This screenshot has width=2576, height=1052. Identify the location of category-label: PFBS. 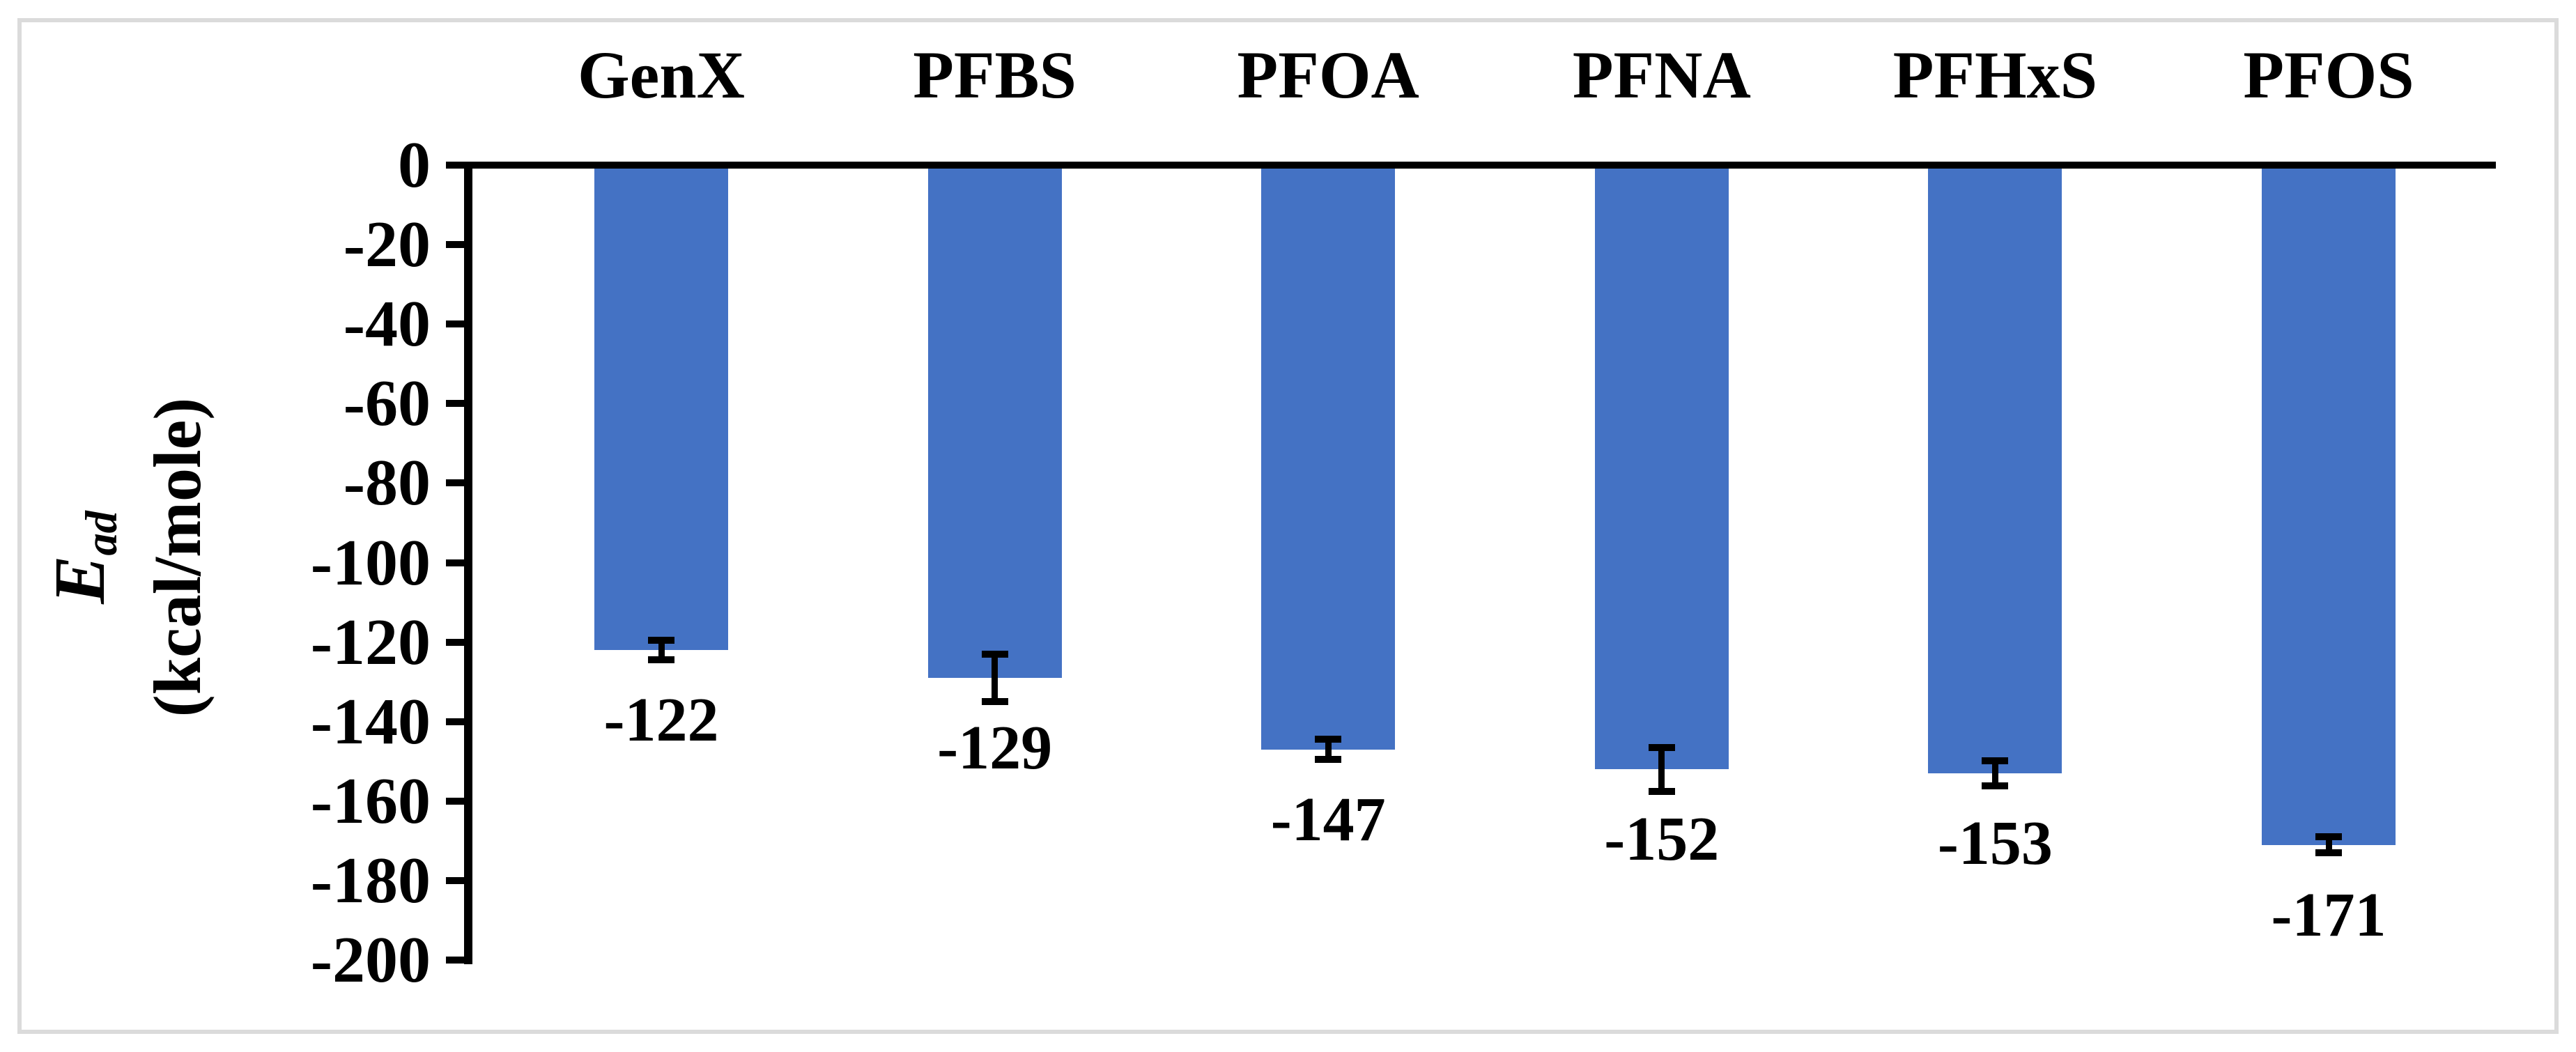
(995, 75).